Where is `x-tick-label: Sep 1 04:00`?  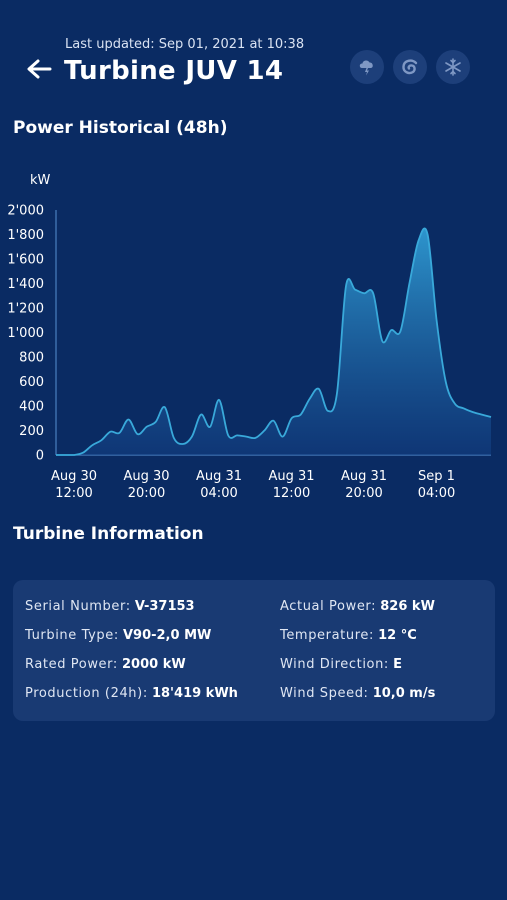 x-tick-label: Sep 1 04:00 is located at coordinates (436, 485).